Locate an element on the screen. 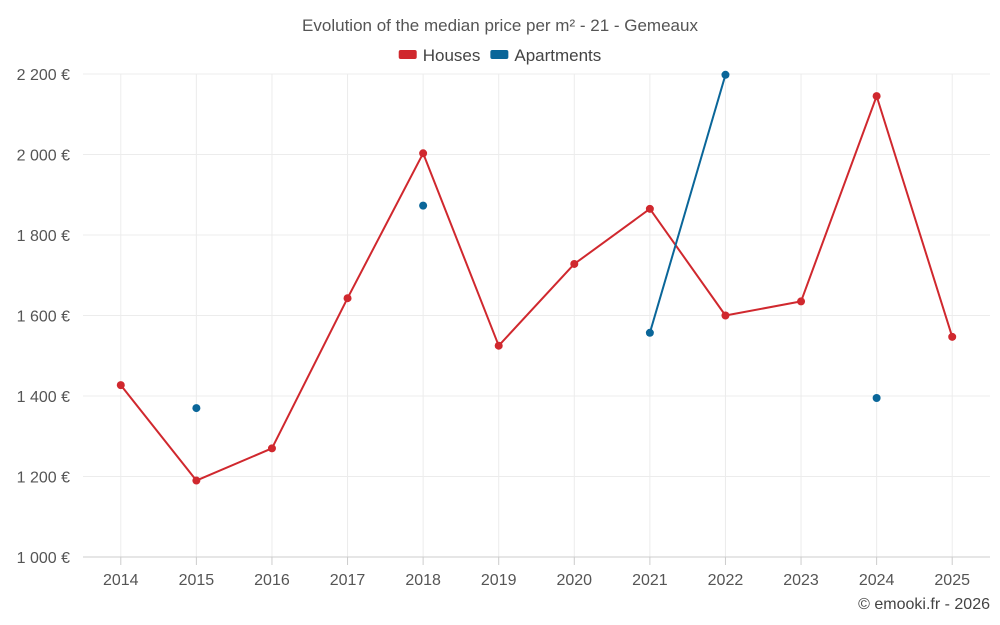  x-tick-label: 2014 is located at coordinates (121, 580).